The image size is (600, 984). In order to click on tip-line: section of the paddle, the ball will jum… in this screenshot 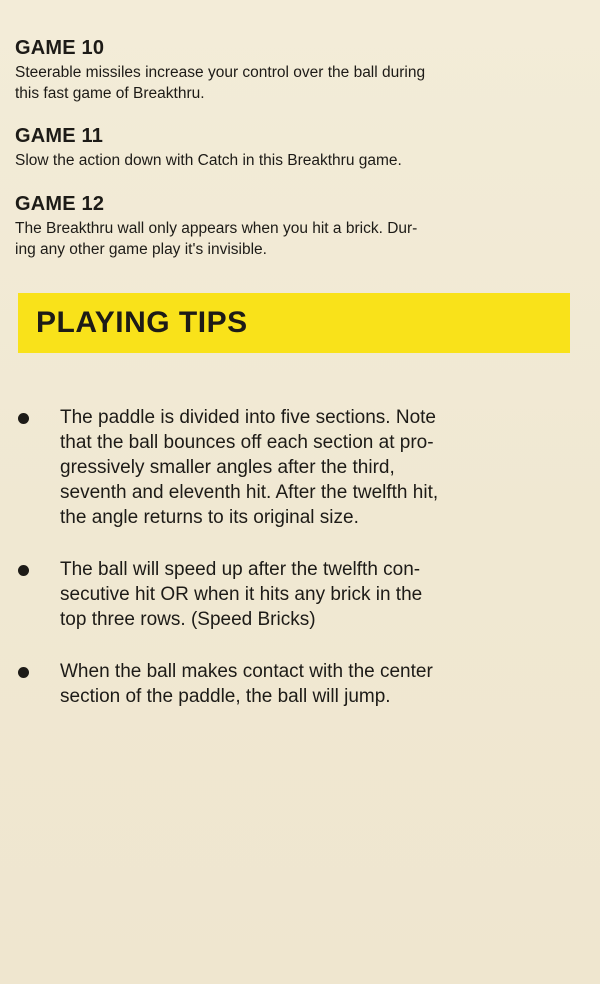, I will do `click(225, 696)`.